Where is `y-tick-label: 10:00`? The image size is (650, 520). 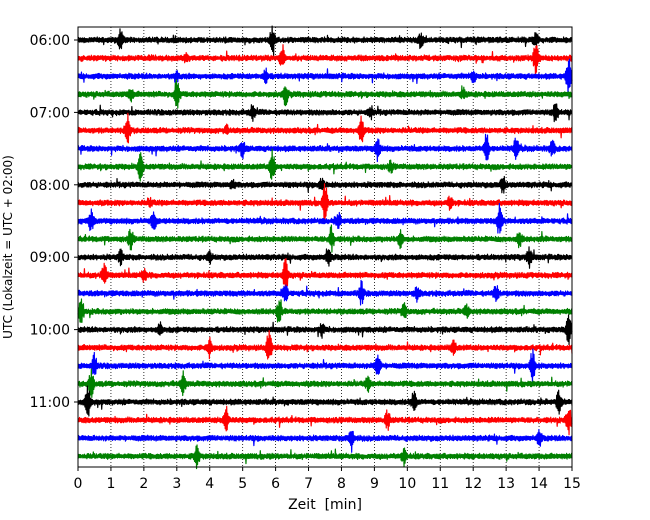
y-tick-label: 10:00 is located at coordinates (50, 331).